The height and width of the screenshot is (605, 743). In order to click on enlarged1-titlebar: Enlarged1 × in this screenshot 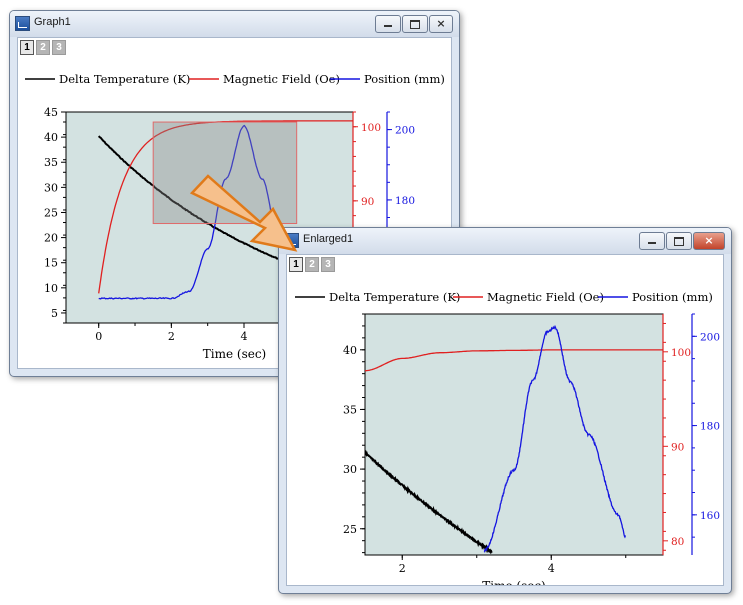, I will do `click(505, 241)`.